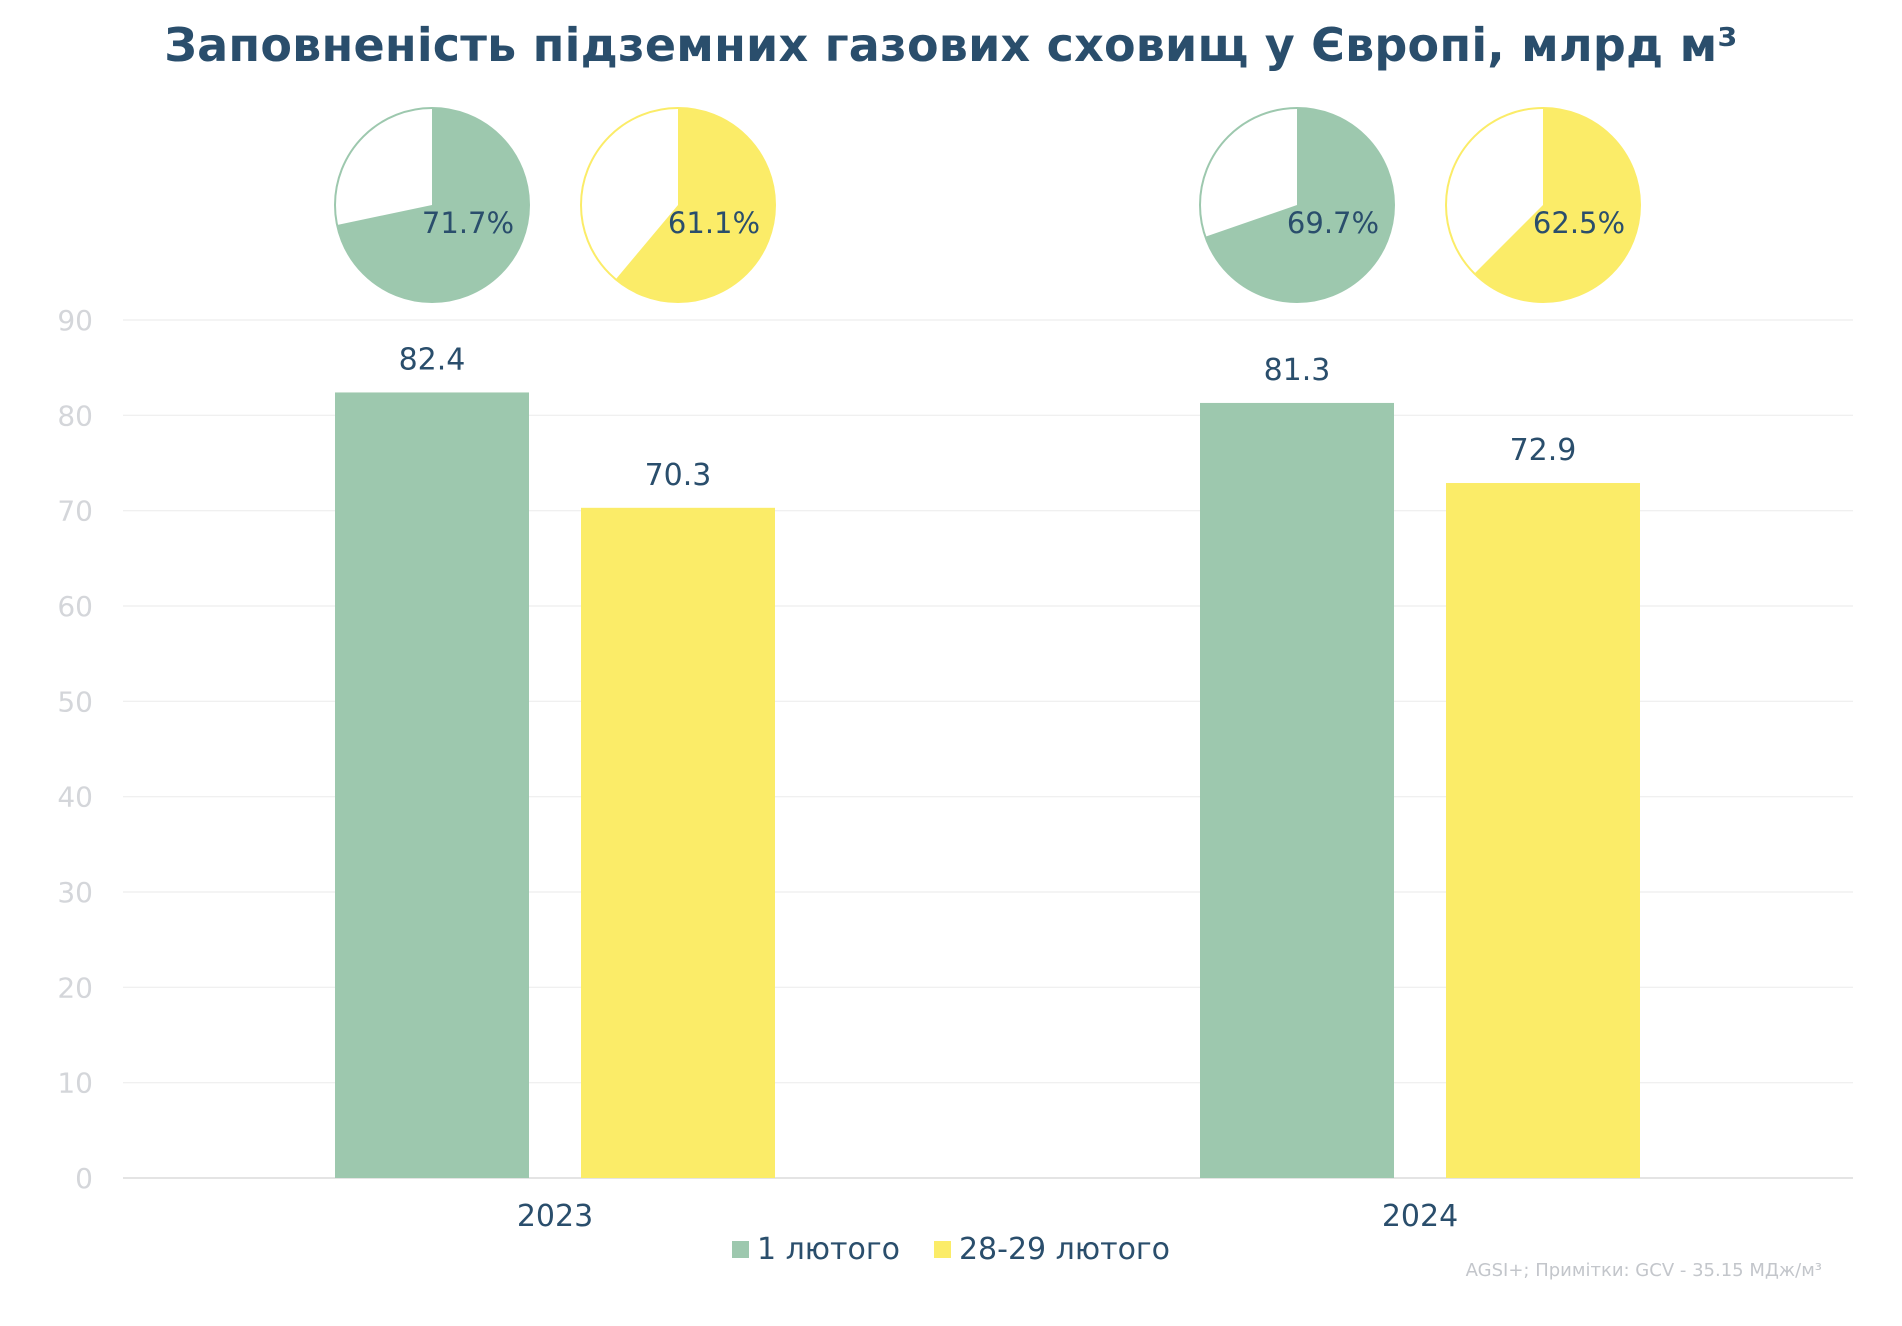 Image resolution: width=1902 pixels, height=1326 pixels. What do you see at coordinates (1557, 205) in the screenshot?
I see `pie-2024-series-2-filled-slice` at bounding box center [1557, 205].